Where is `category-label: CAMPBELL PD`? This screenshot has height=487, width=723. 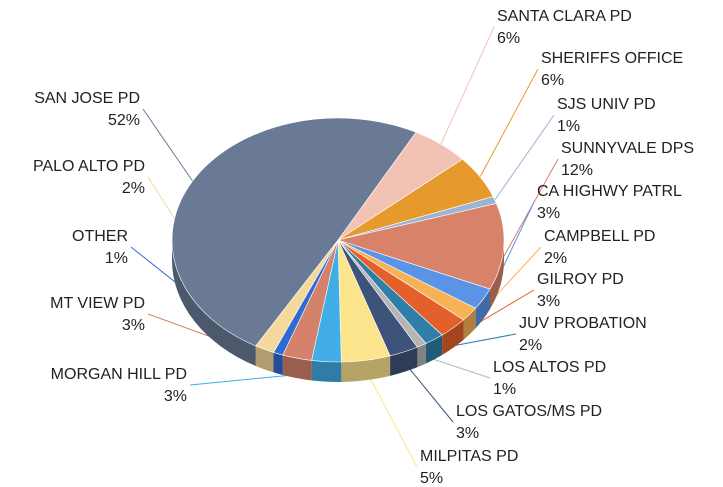
category-label: CAMPBELL PD is located at coordinates (599, 236).